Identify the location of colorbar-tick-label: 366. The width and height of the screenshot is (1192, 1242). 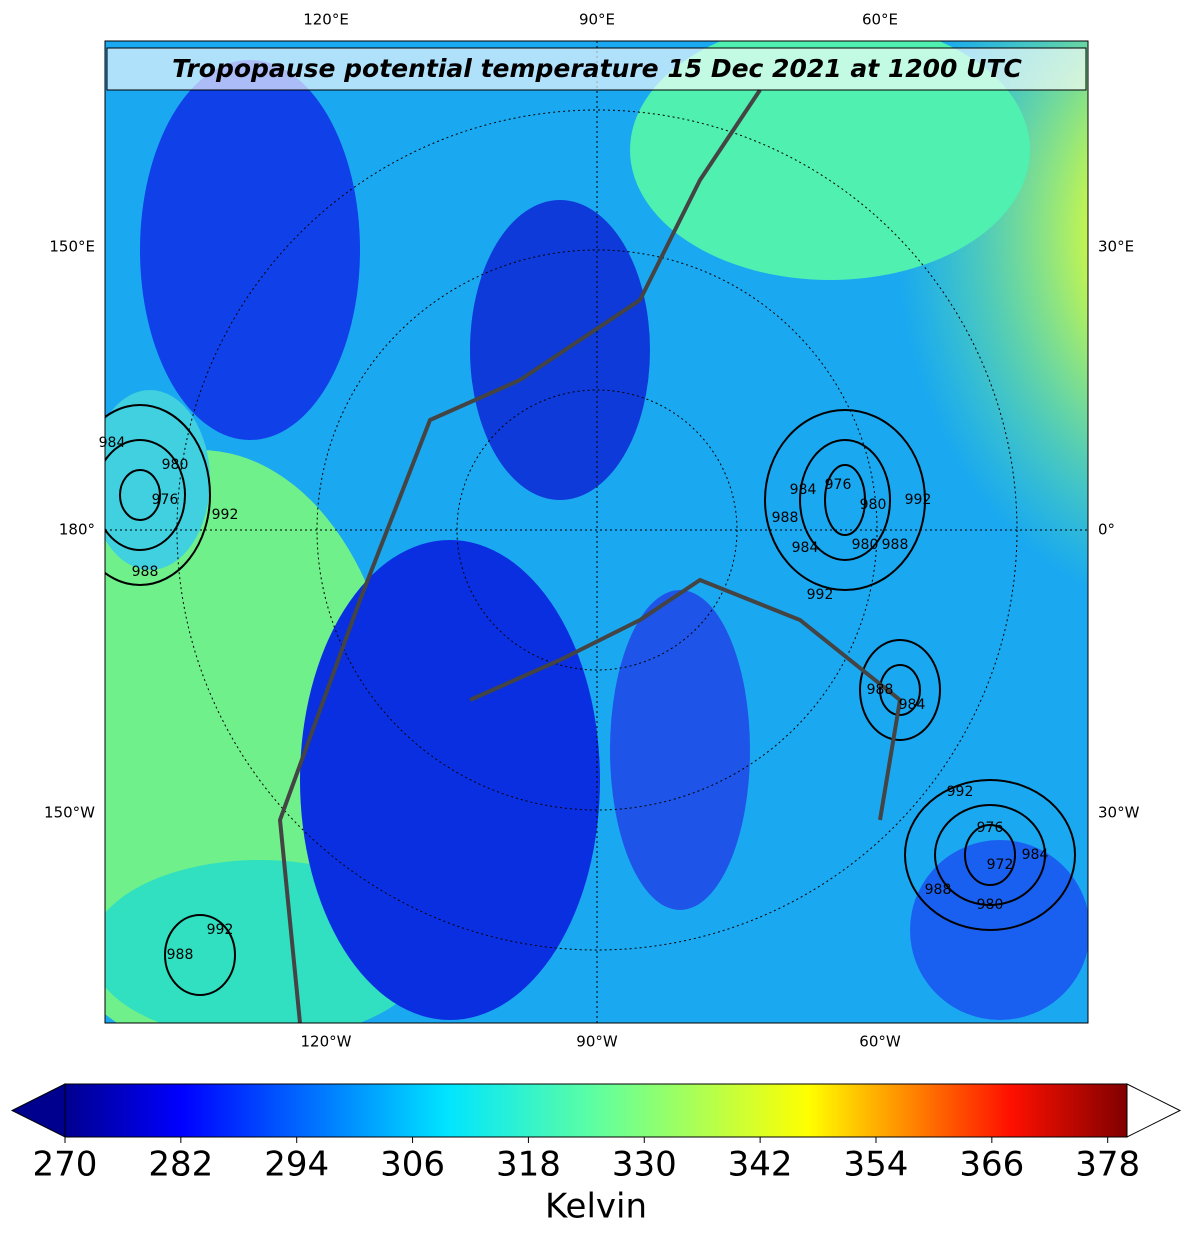
(991, 1165).